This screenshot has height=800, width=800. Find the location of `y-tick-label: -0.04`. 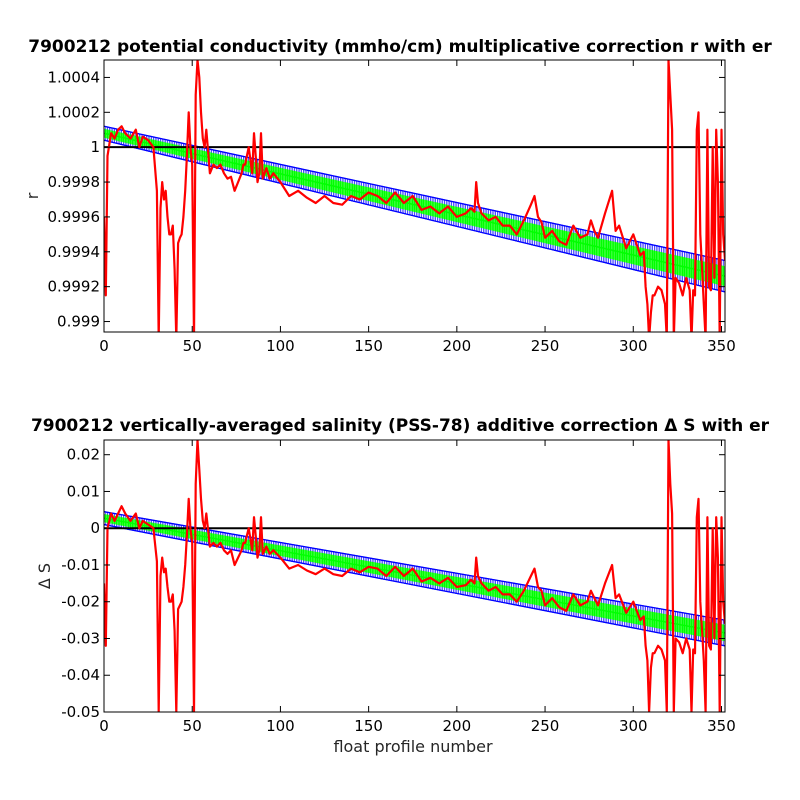

y-tick-label: -0.04 is located at coordinates (80, 675).